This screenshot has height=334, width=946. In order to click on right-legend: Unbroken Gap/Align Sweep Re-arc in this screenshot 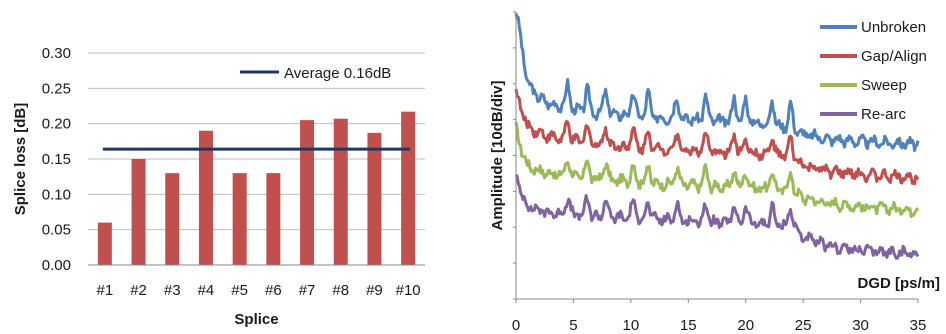, I will do `click(873, 71)`.